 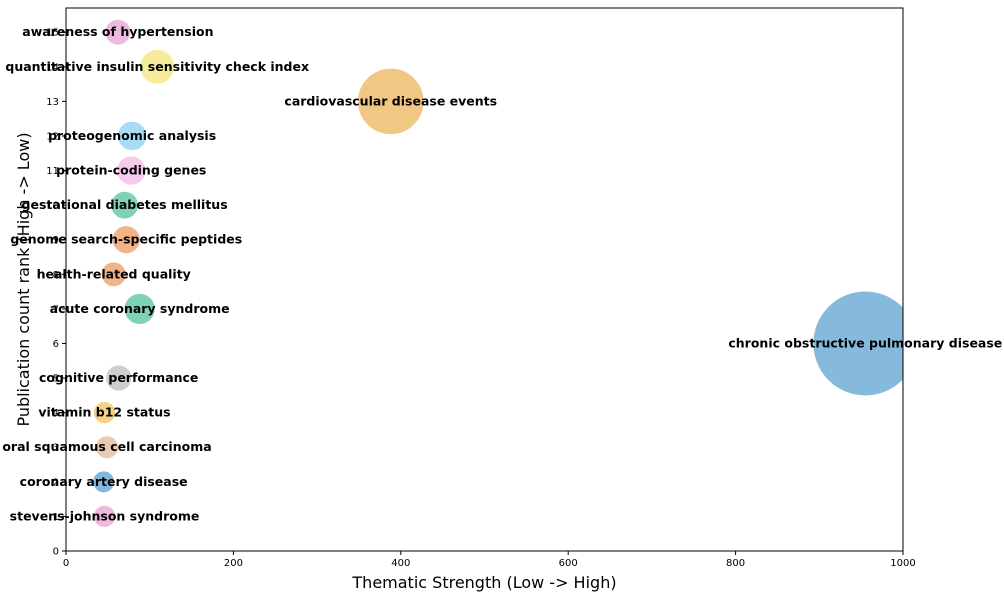 What do you see at coordinates (233, 563) in the screenshot?
I see `x-tick-label: 200` at bounding box center [233, 563].